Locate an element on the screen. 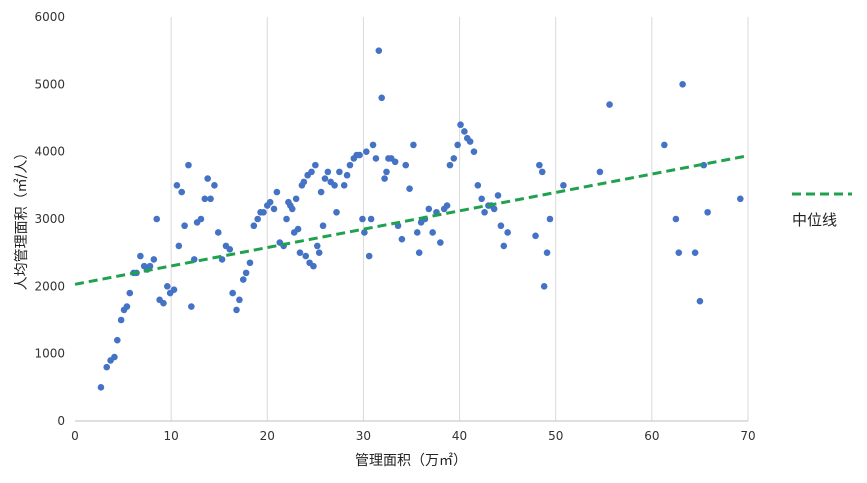 This screenshot has height=483, width=867. y-tick-label: 5000 is located at coordinates (49, 84).